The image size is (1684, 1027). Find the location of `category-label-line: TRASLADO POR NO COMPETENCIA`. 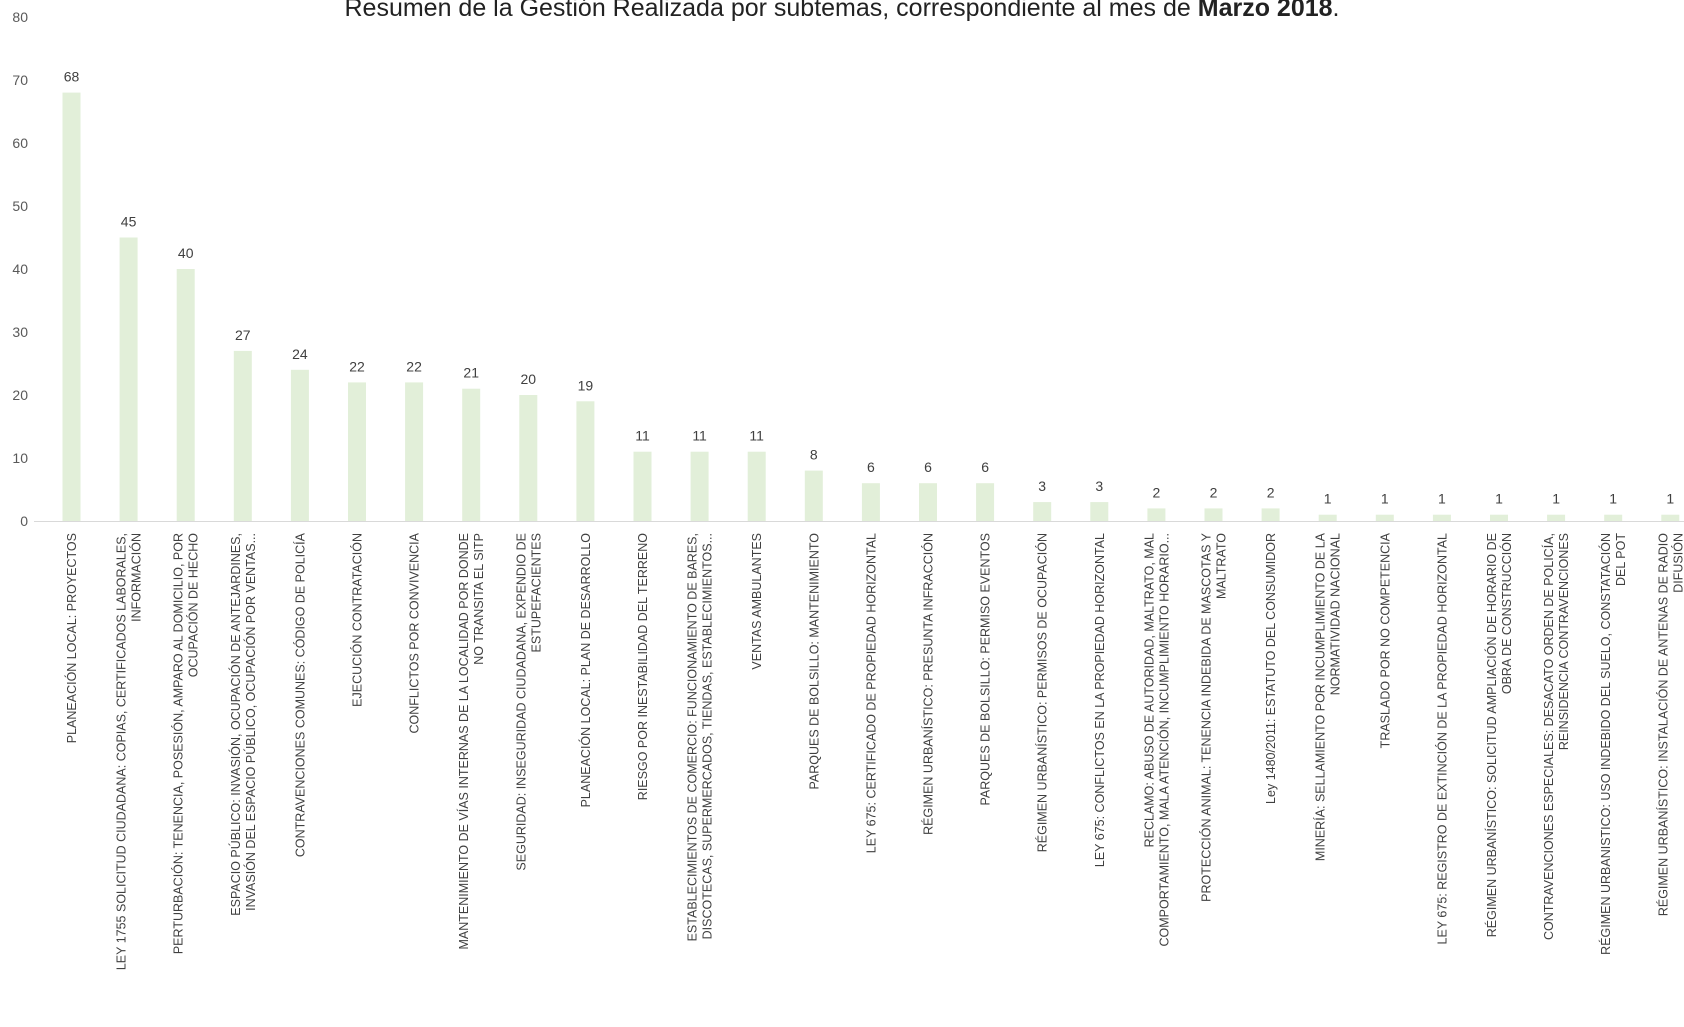

category-label-line: TRASLADO POR NO COMPETENCIA is located at coordinates (1385, 640).